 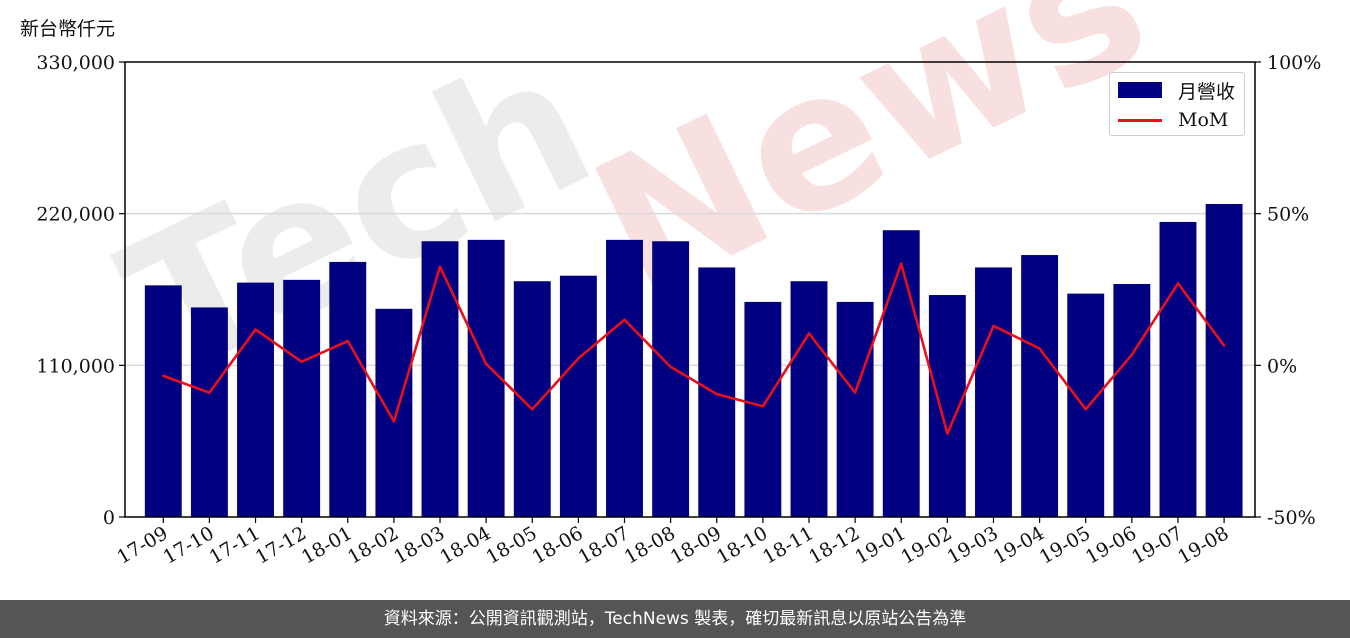 What do you see at coordinates (788, 545) in the screenshot?
I see `x-tick-label-18-11: 18-11` at bounding box center [788, 545].